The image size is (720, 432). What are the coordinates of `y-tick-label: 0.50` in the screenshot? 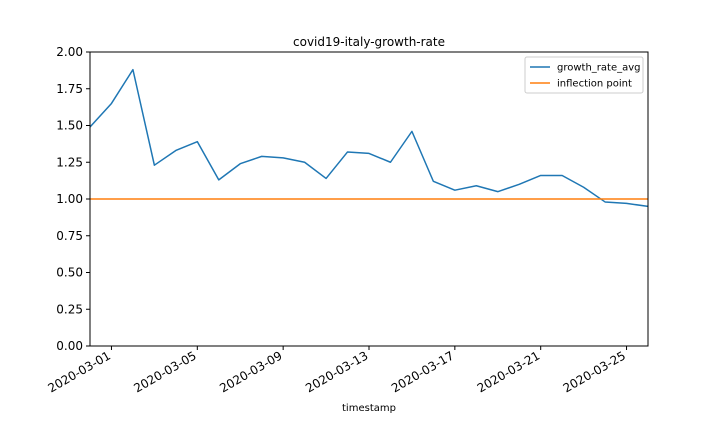 It's located at (69, 273).